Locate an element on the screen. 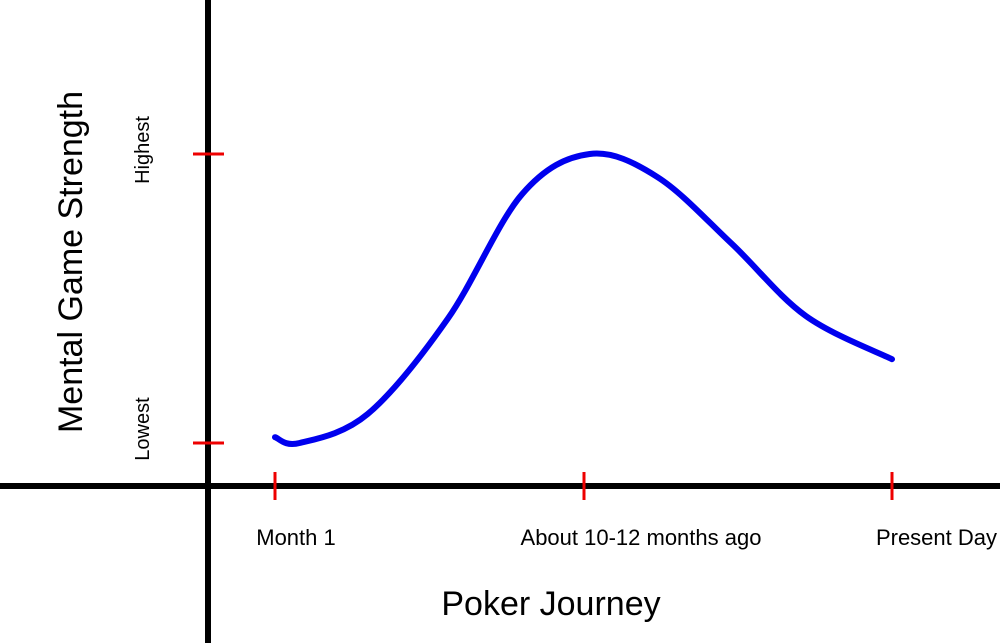 Image resolution: width=1000 pixels, height=643 pixels. x-axis-label: Poker Journey is located at coordinates (550, 604).